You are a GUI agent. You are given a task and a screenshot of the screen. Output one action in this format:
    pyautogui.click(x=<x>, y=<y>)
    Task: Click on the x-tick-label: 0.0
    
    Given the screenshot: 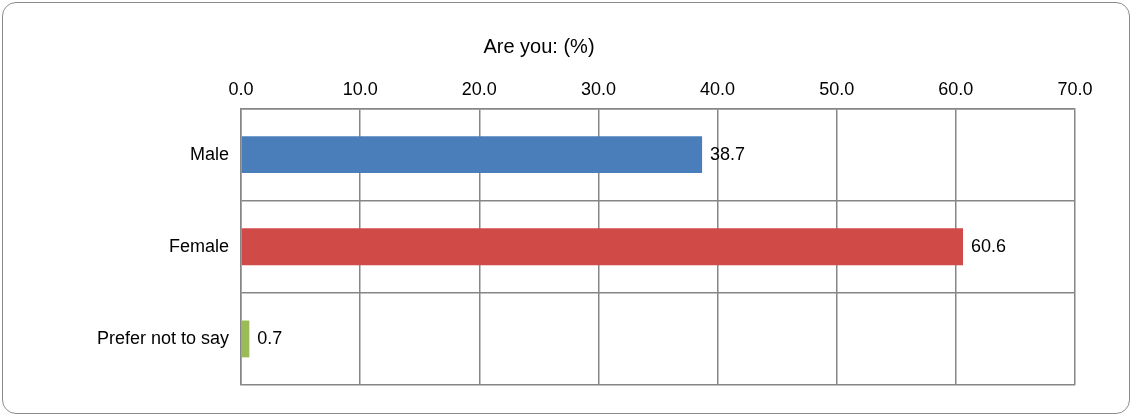 What is the action you would take?
    pyautogui.click(x=241, y=88)
    